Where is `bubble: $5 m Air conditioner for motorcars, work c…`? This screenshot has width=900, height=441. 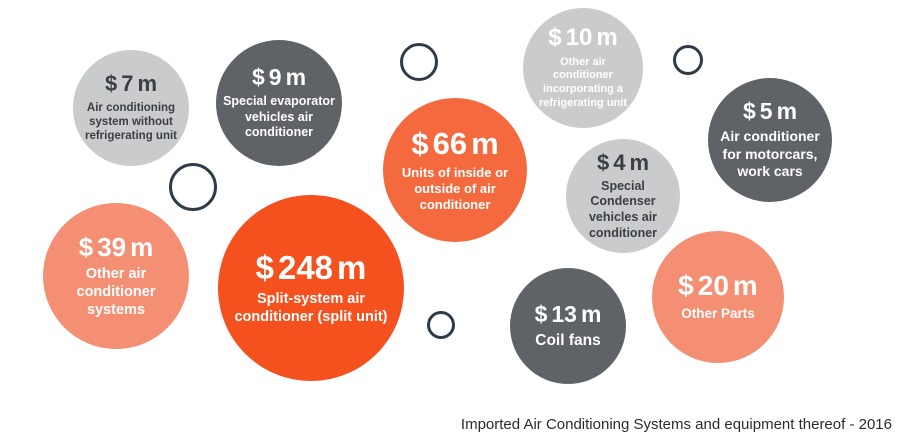 bubble: $5 m Air conditioner for motorcars, work c… is located at coordinates (770, 140).